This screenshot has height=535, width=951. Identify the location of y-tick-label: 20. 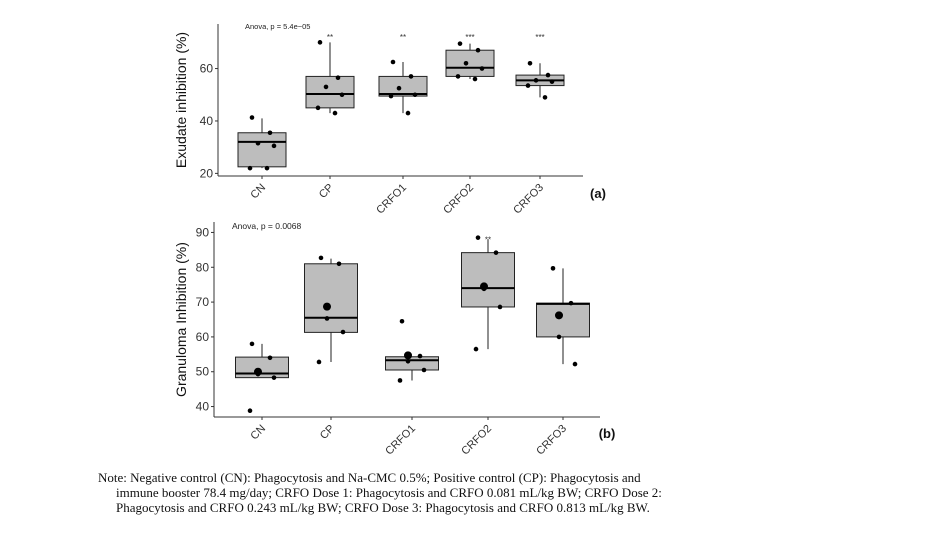
(207, 173).